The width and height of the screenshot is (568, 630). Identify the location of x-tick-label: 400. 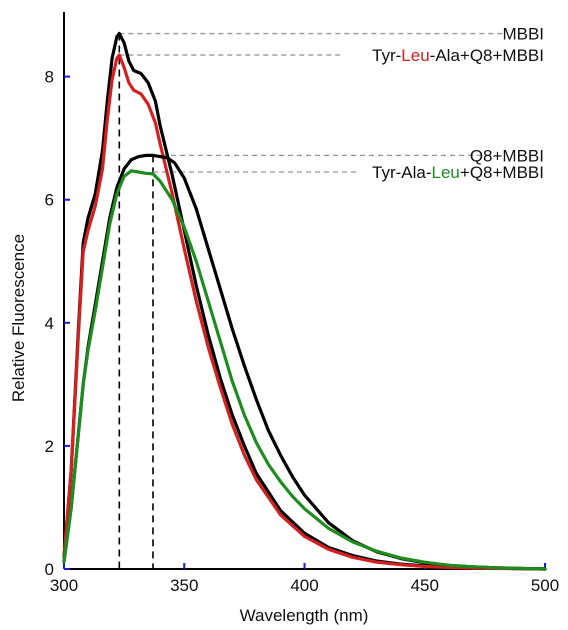
(304, 585).